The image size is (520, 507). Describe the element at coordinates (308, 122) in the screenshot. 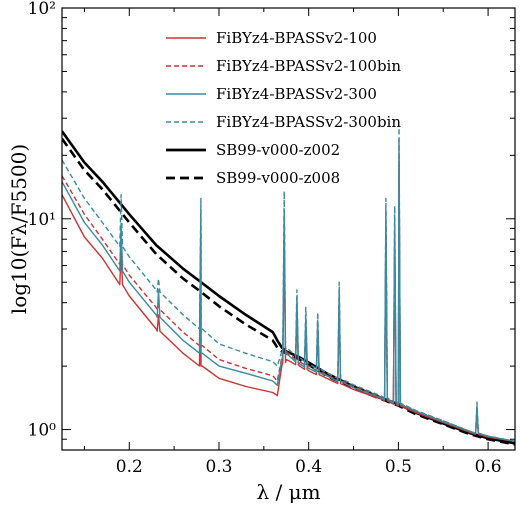

I see `legend-label: FiBYz4-BPASSv2-300bin` at that location.